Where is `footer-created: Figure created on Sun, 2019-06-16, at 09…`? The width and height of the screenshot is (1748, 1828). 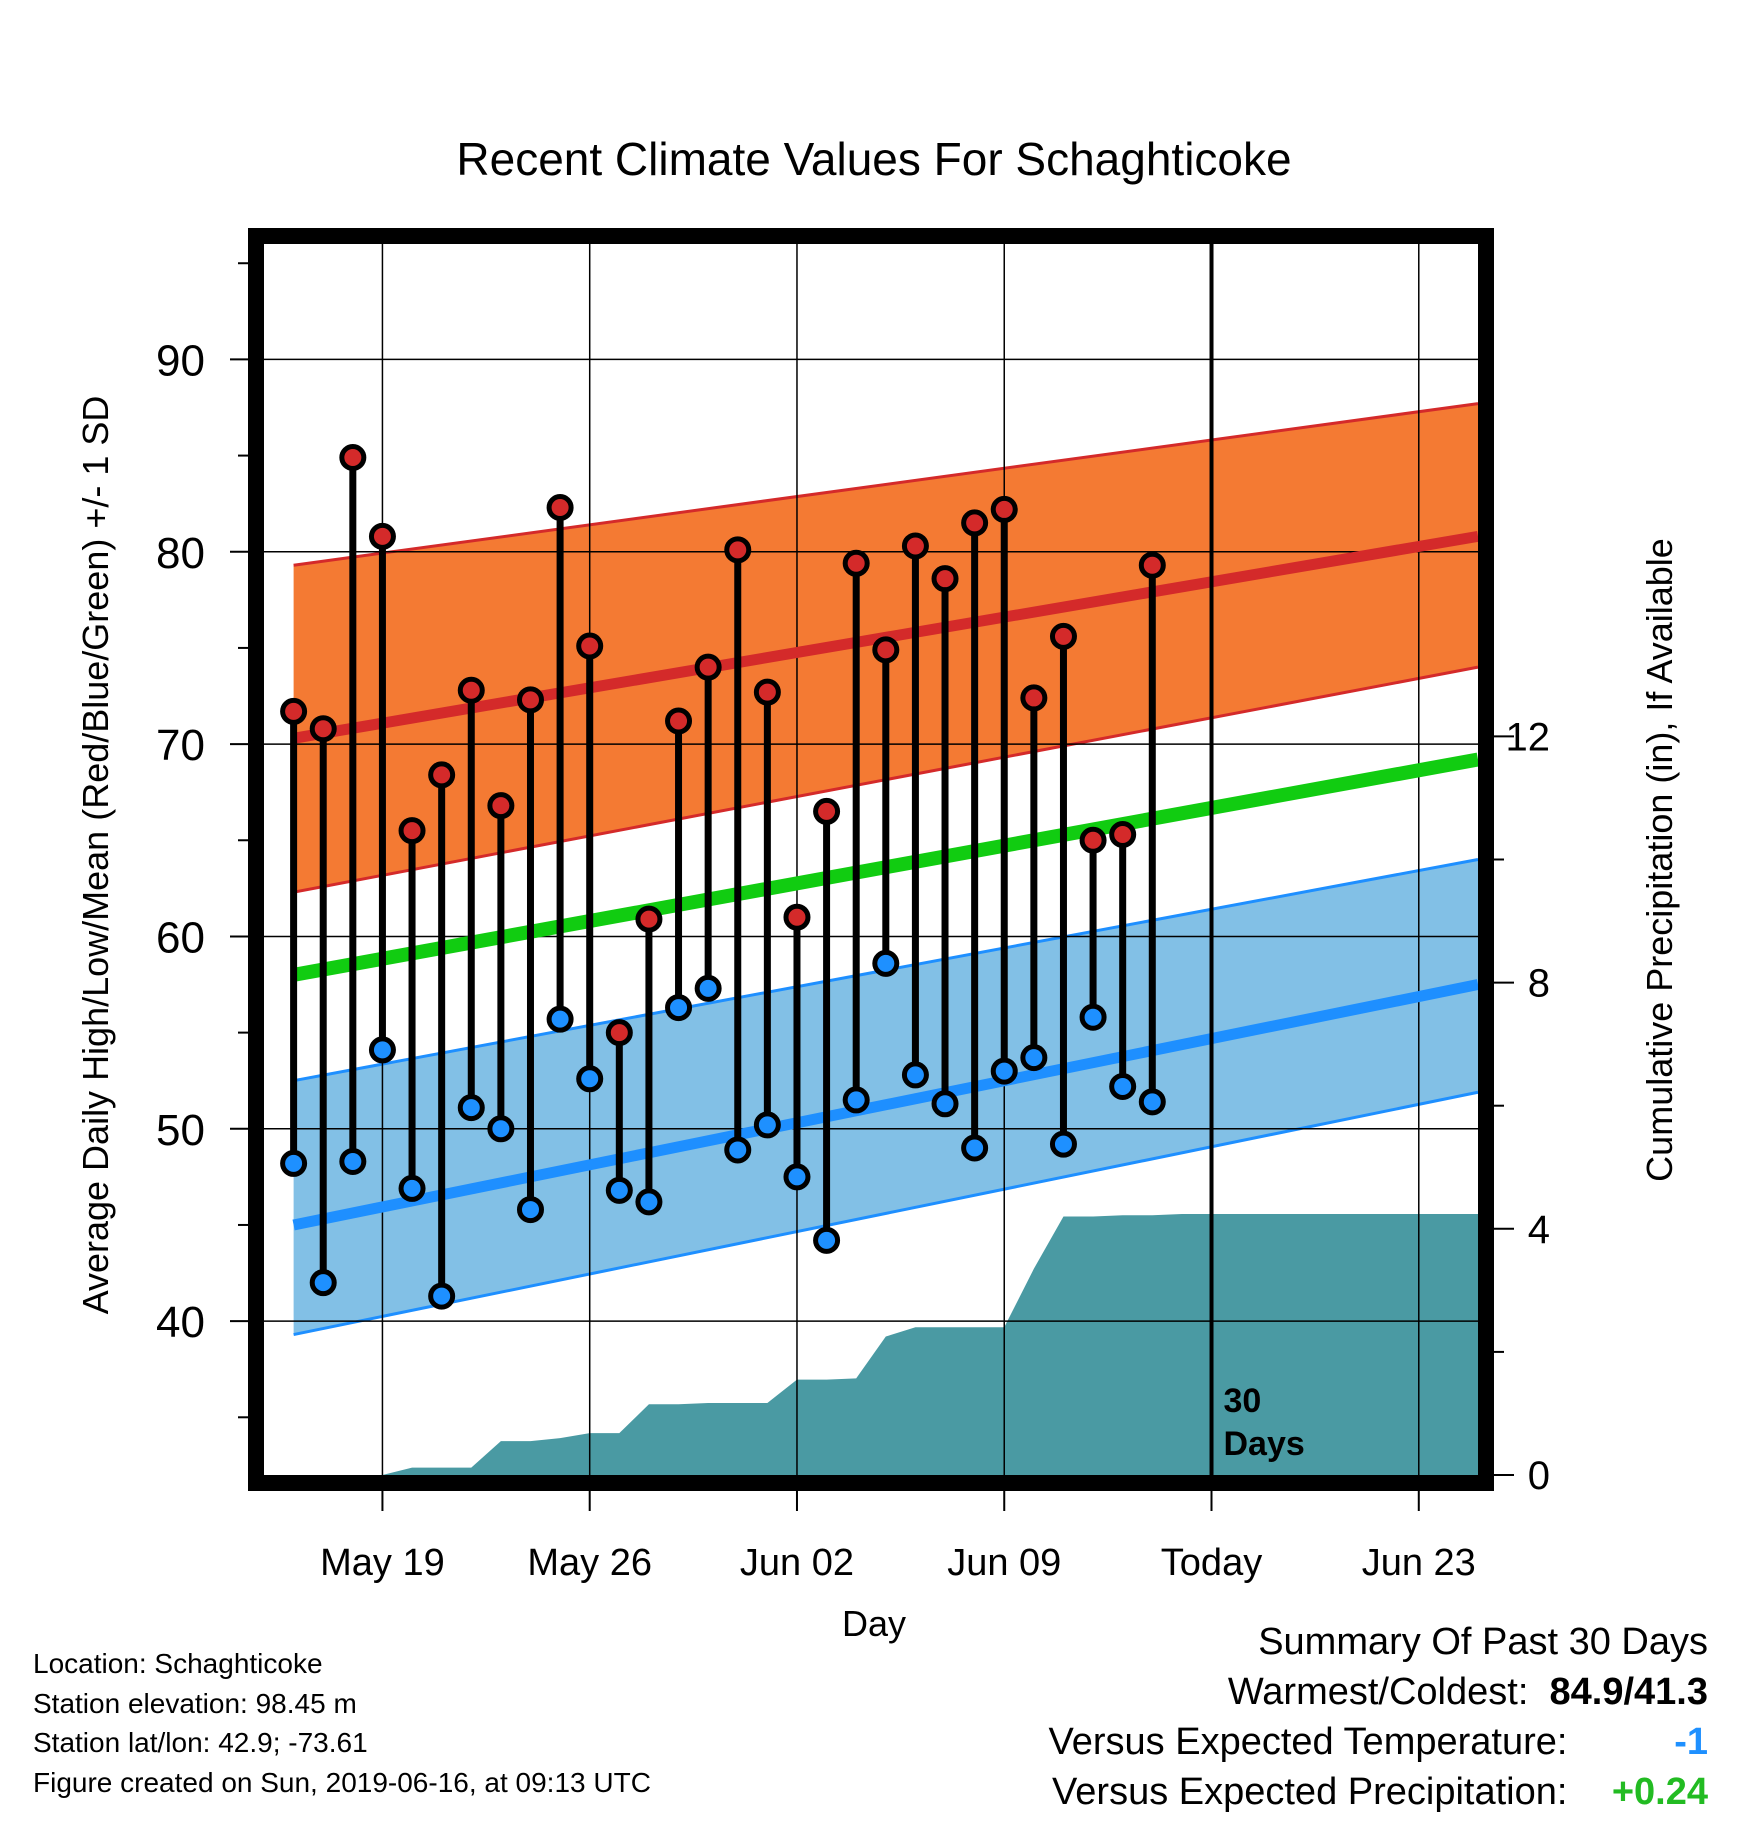 footer-created: Figure created on Sun, 2019-06-16, at 09… is located at coordinates (342, 1782).